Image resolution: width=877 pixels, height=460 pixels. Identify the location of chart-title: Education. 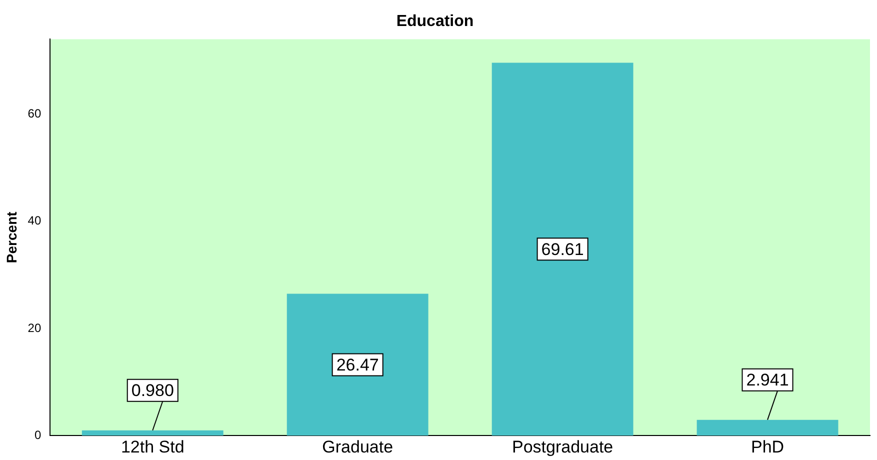
(435, 21).